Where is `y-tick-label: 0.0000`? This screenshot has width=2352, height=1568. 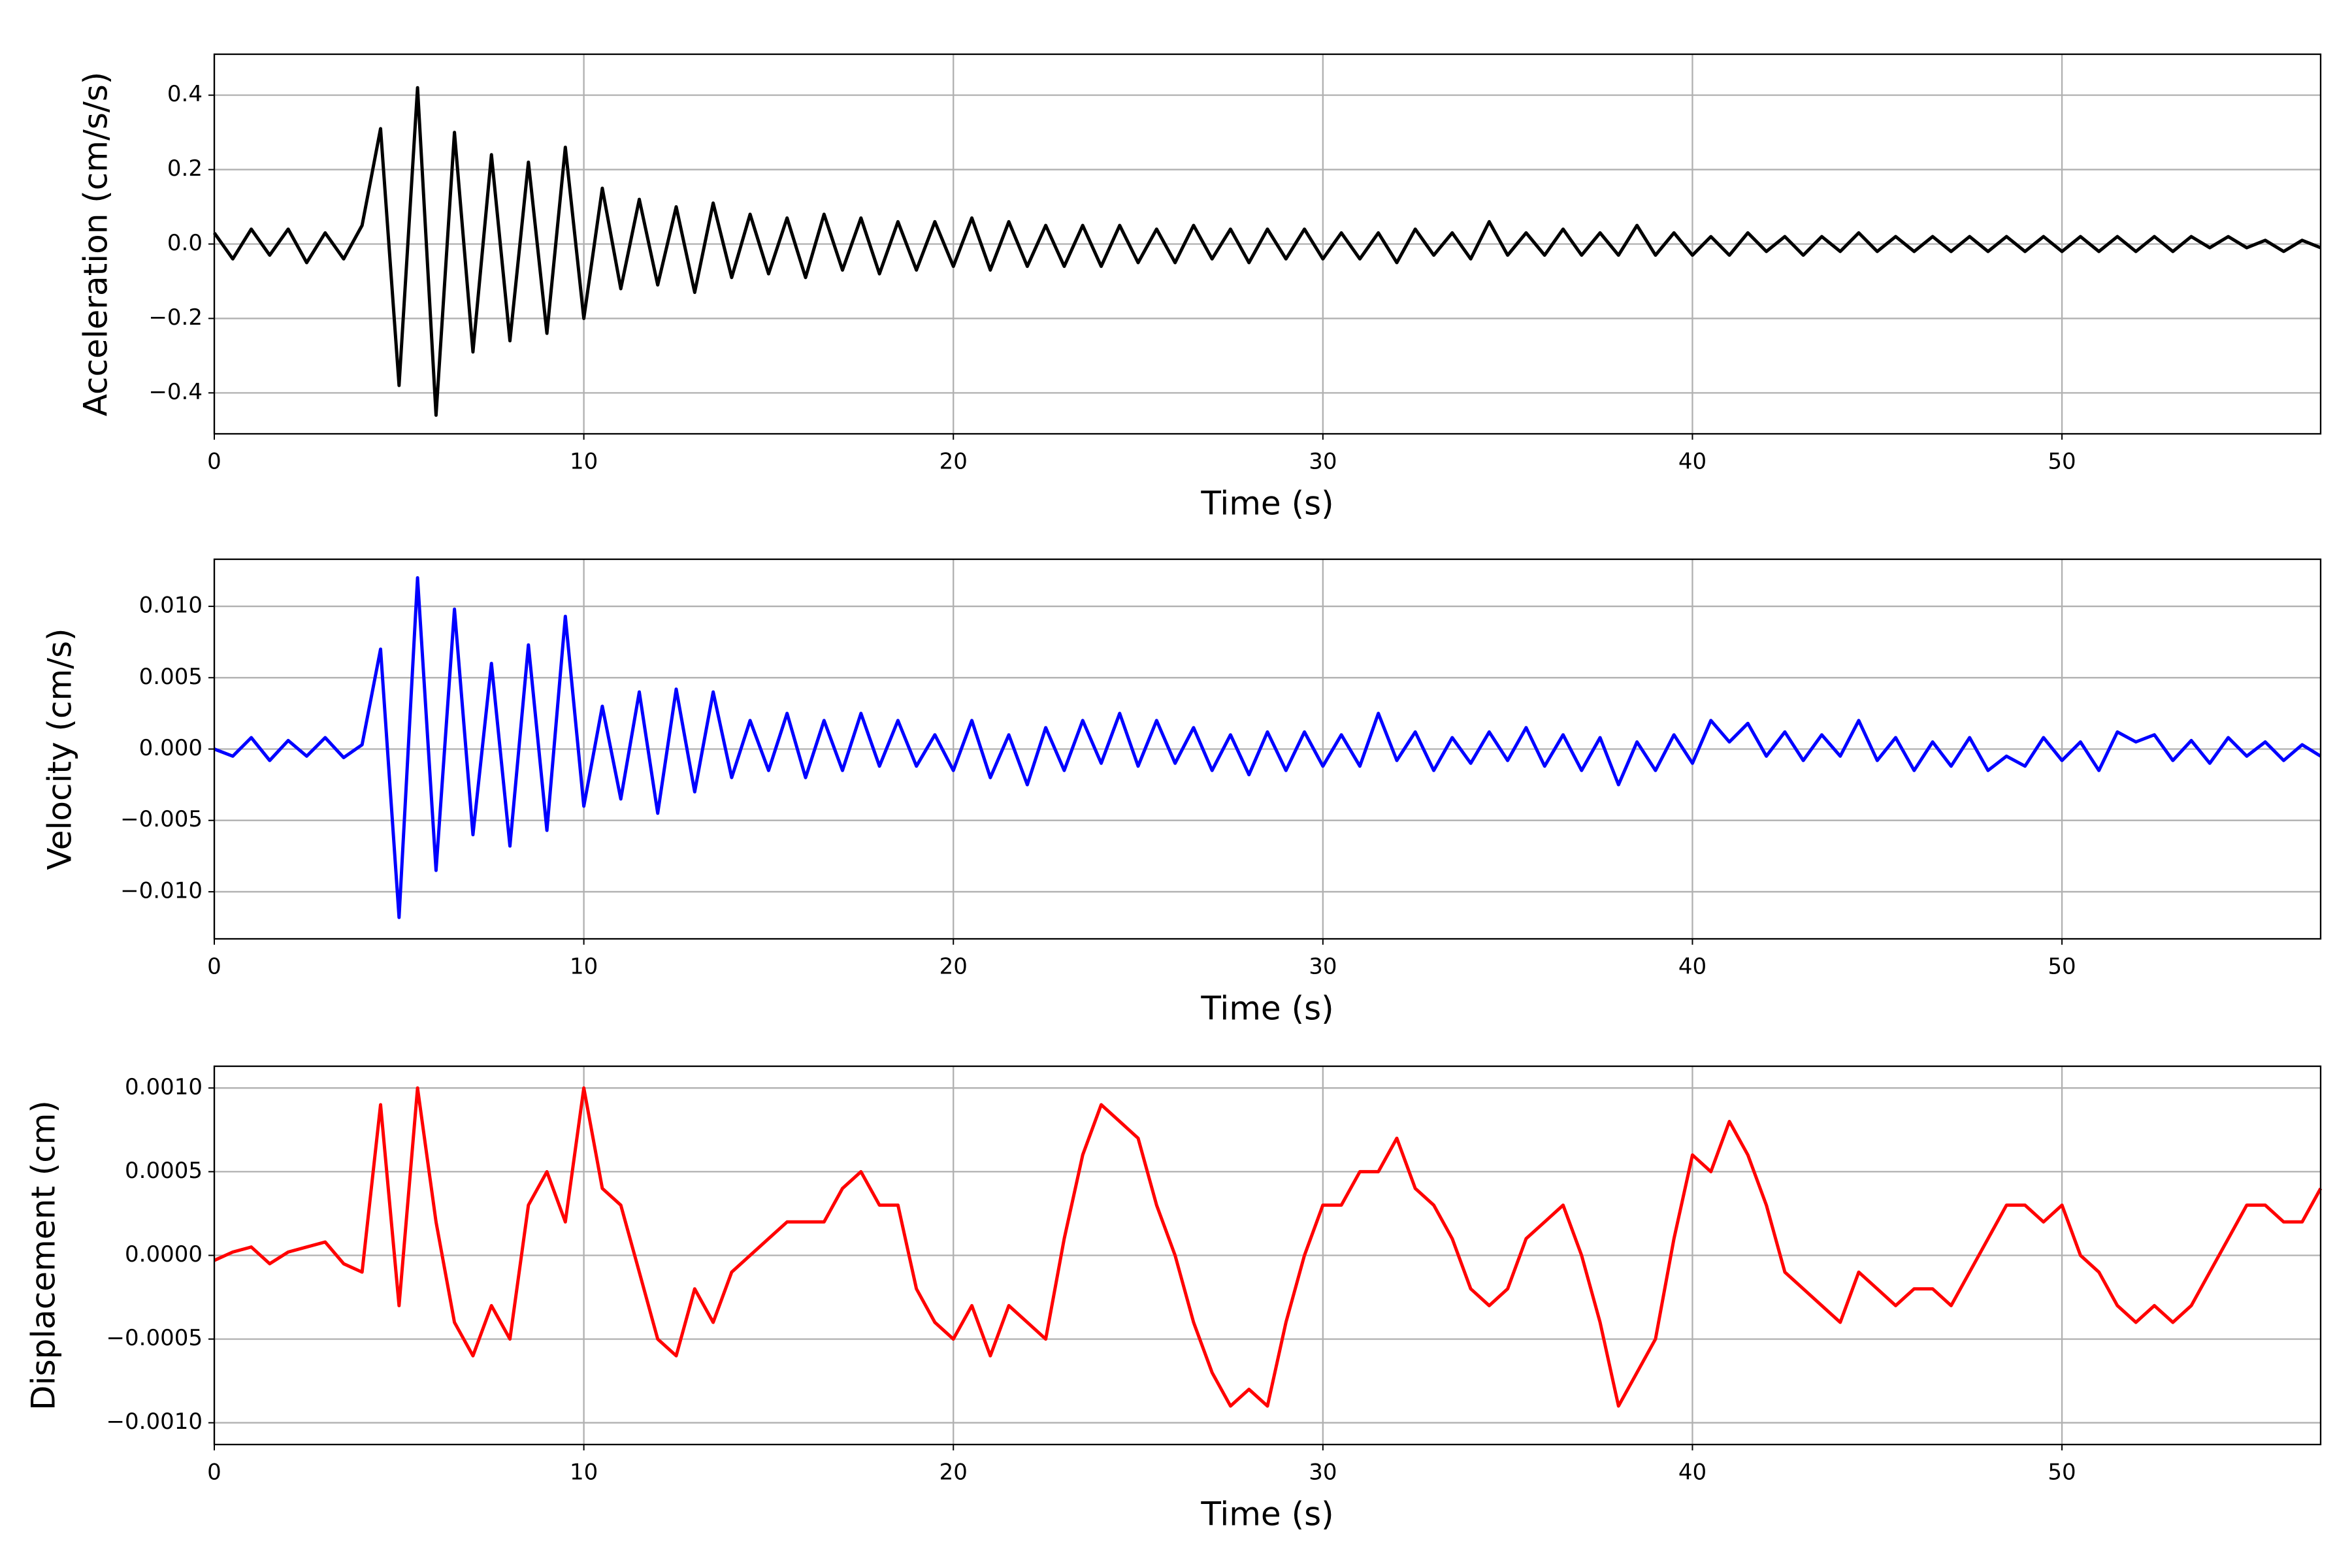
y-tick-label: 0.0000 is located at coordinates (164, 1254).